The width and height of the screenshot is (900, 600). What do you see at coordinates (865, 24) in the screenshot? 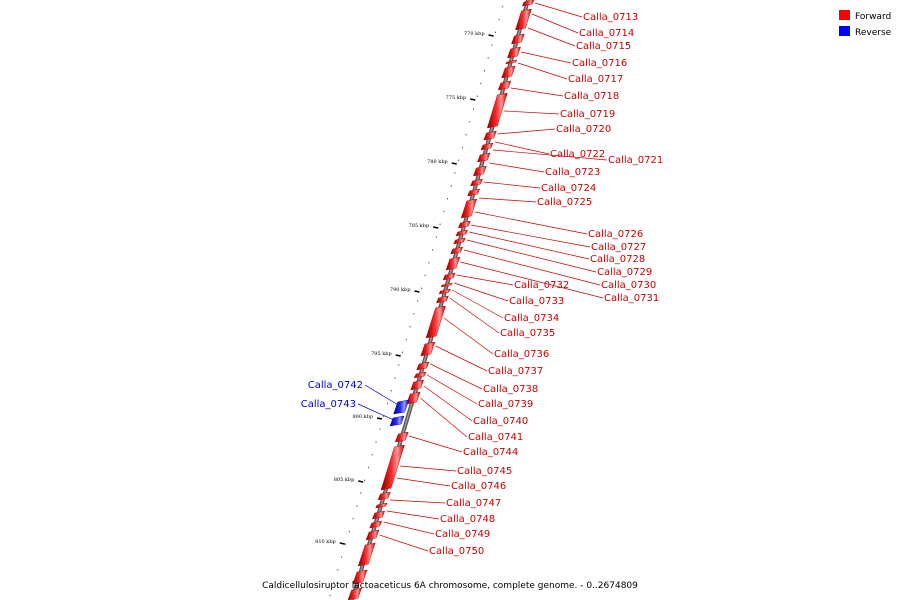
I see `legend: Forward Reverse` at bounding box center [865, 24].